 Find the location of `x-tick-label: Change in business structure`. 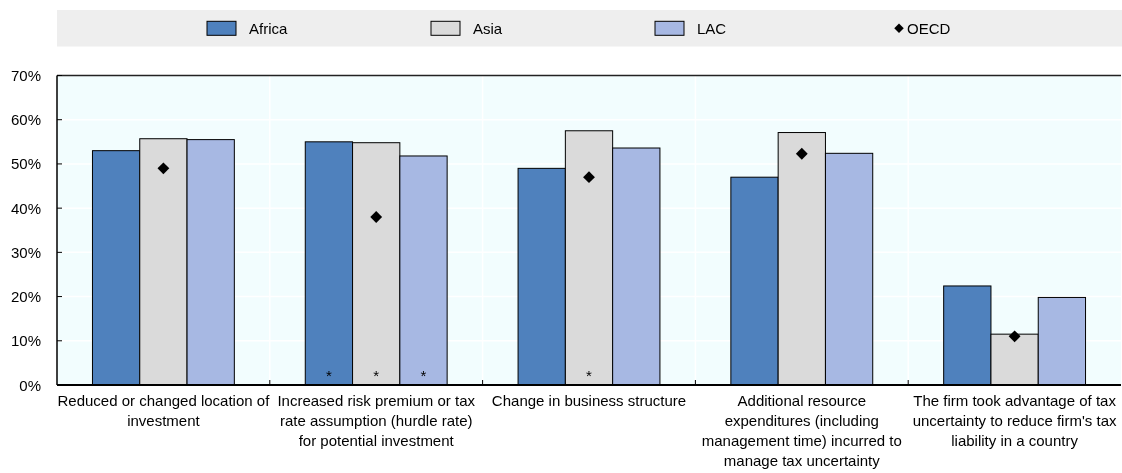

x-tick-label: Change in business structure is located at coordinates (589, 400).